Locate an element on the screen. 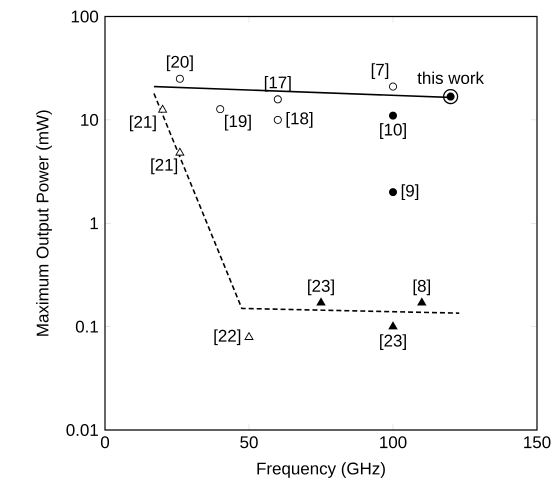 This screenshot has width=559, height=500. y-tick-label: 100 is located at coordinates (85, 16).